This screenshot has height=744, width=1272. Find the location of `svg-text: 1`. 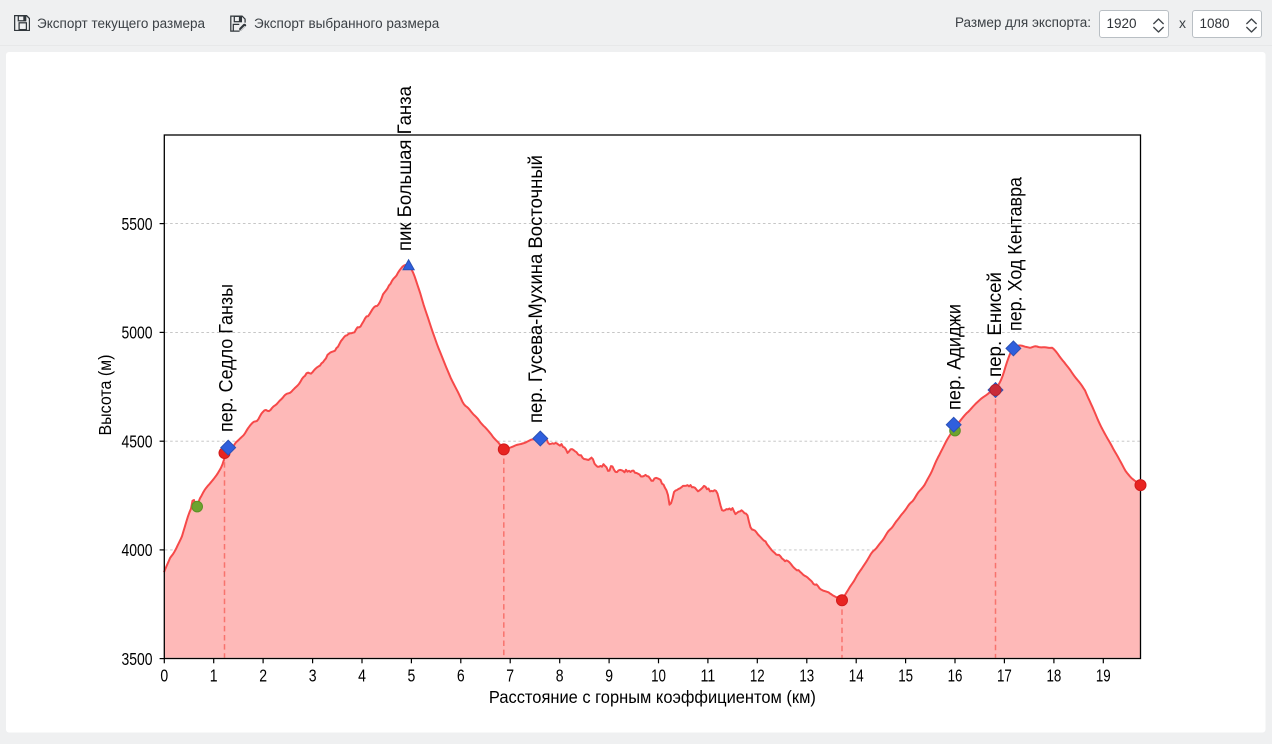

svg-text: 1 is located at coordinates (214, 675).